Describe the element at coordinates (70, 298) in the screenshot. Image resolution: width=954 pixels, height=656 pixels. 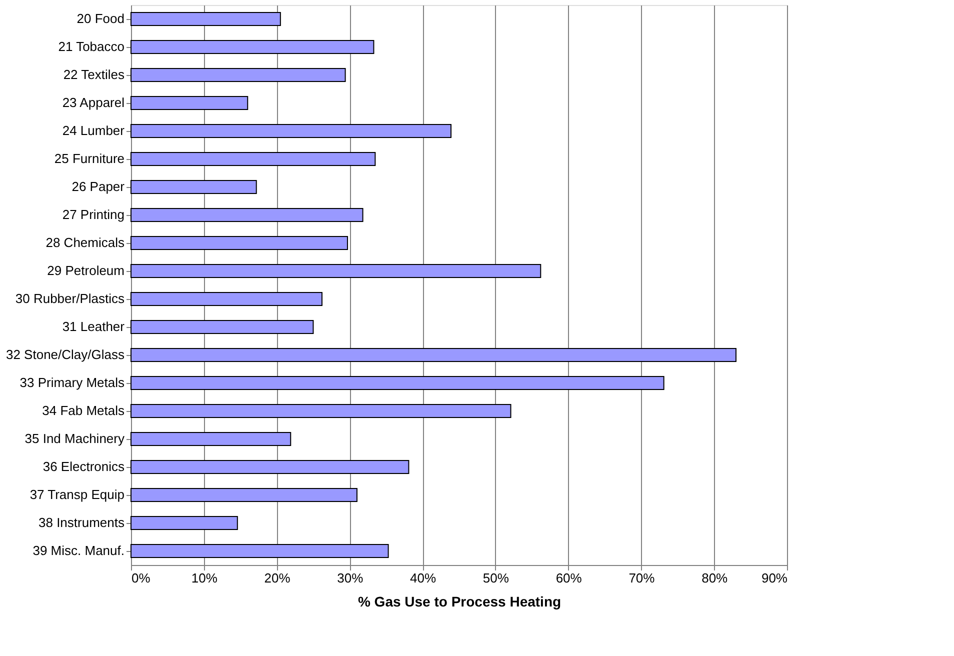
I see `y-tick-label: 30 Rubber/Plastics` at that location.